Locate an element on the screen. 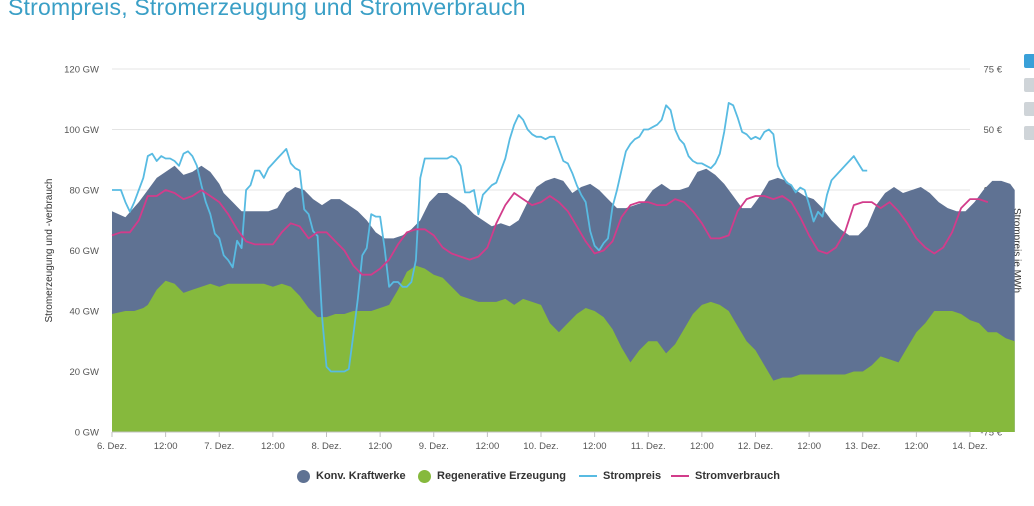 This screenshot has height=506, width=1034. y-right-tick-label: -75 € is located at coordinates (991, 433).